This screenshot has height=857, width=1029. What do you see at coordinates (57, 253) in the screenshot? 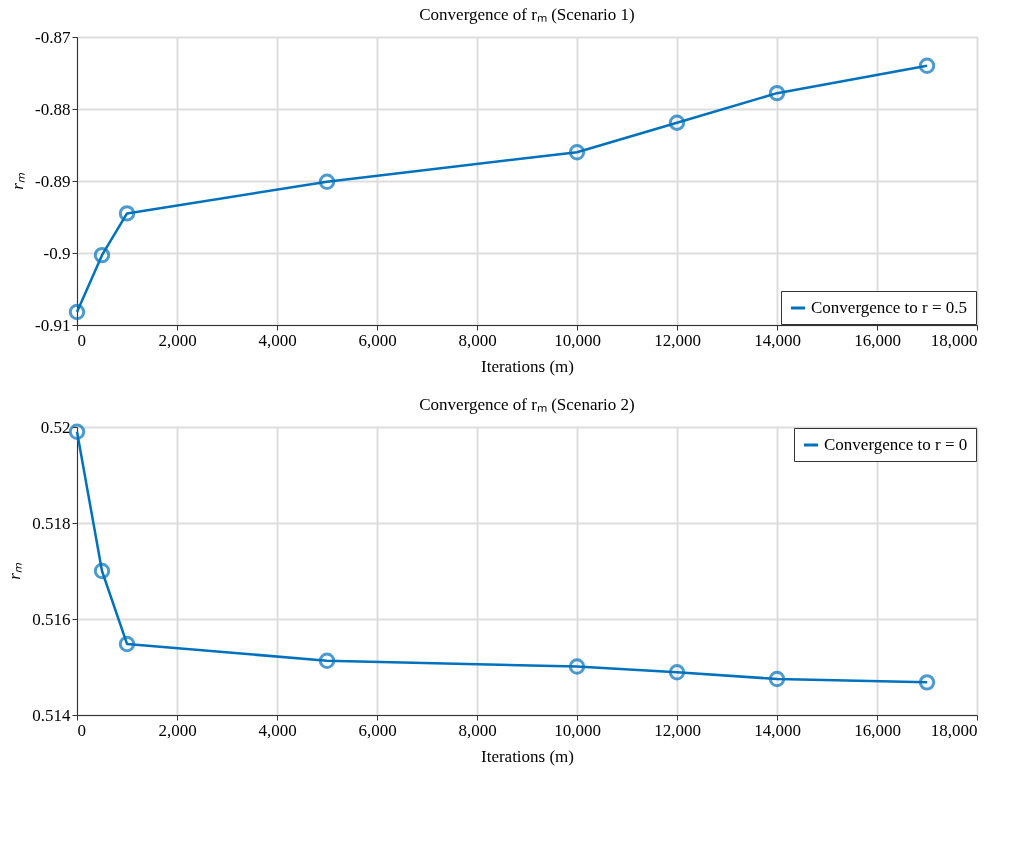
I see `y-tick-label: -0.9` at bounding box center [57, 253].